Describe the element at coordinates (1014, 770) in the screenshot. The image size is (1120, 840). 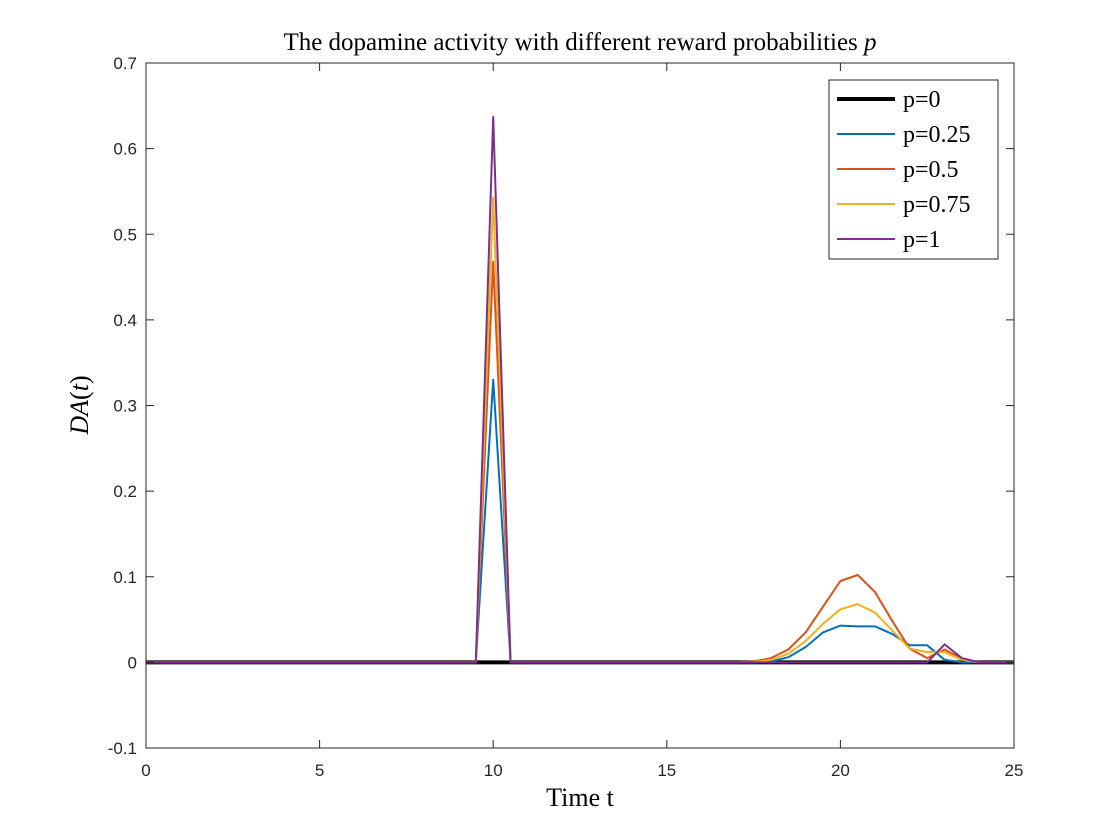
I see `x-tick-label: 25` at that location.